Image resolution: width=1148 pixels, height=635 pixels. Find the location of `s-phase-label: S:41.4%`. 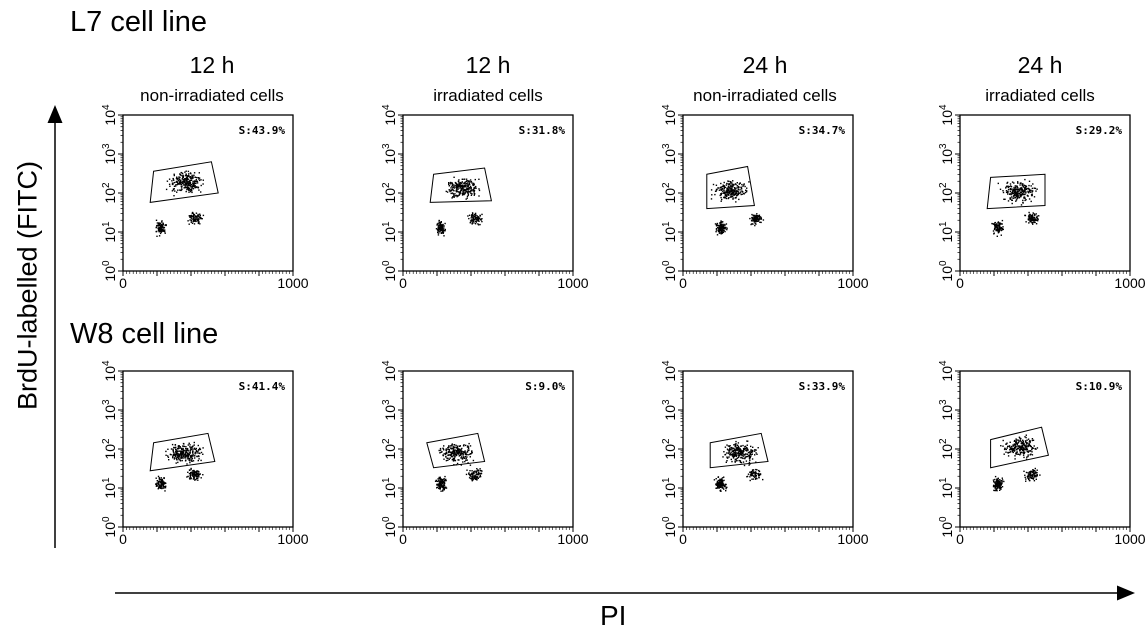

s-phase-label: S:41.4% is located at coordinates (262, 386).